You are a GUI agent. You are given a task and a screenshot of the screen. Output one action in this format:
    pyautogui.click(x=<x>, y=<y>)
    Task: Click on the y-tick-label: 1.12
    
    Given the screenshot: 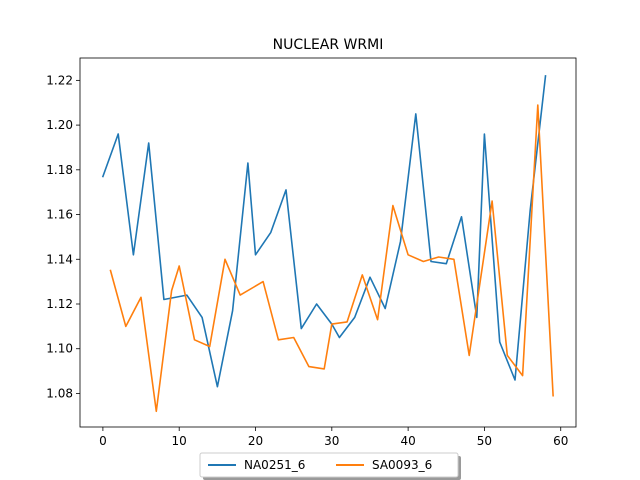 What is the action you would take?
    pyautogui.click(x=59, y=304)
    